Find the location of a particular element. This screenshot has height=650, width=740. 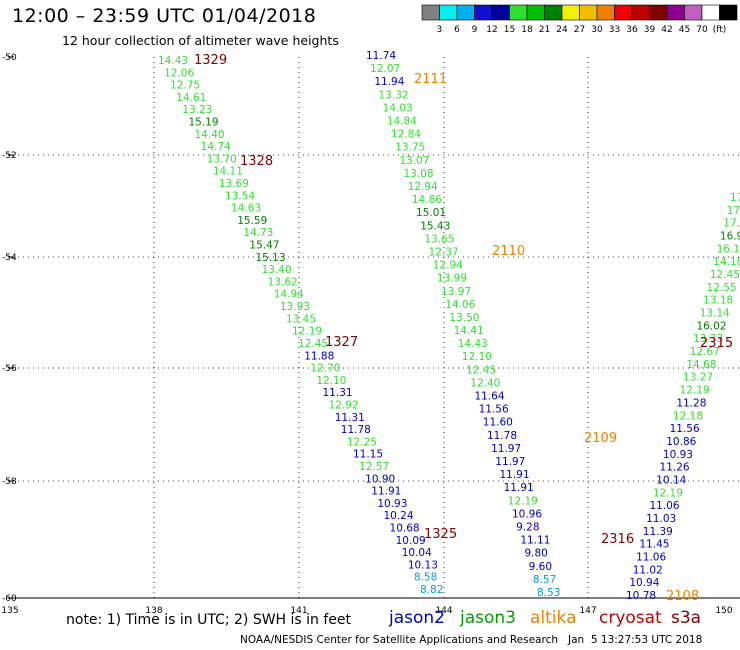

legend-label: 36 is located at coordinates (632, 30).